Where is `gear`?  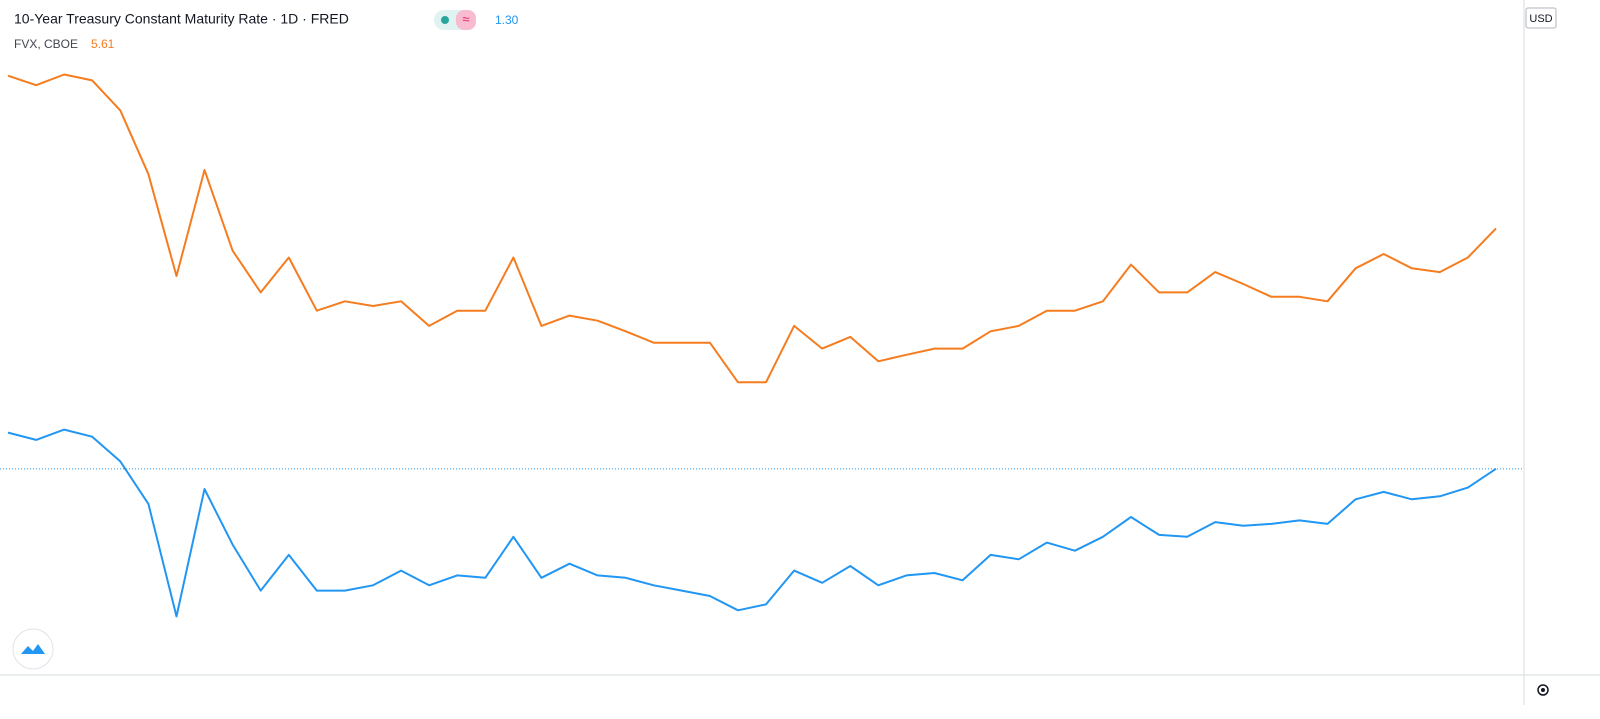 gear is located at coordinates (1543, 690).